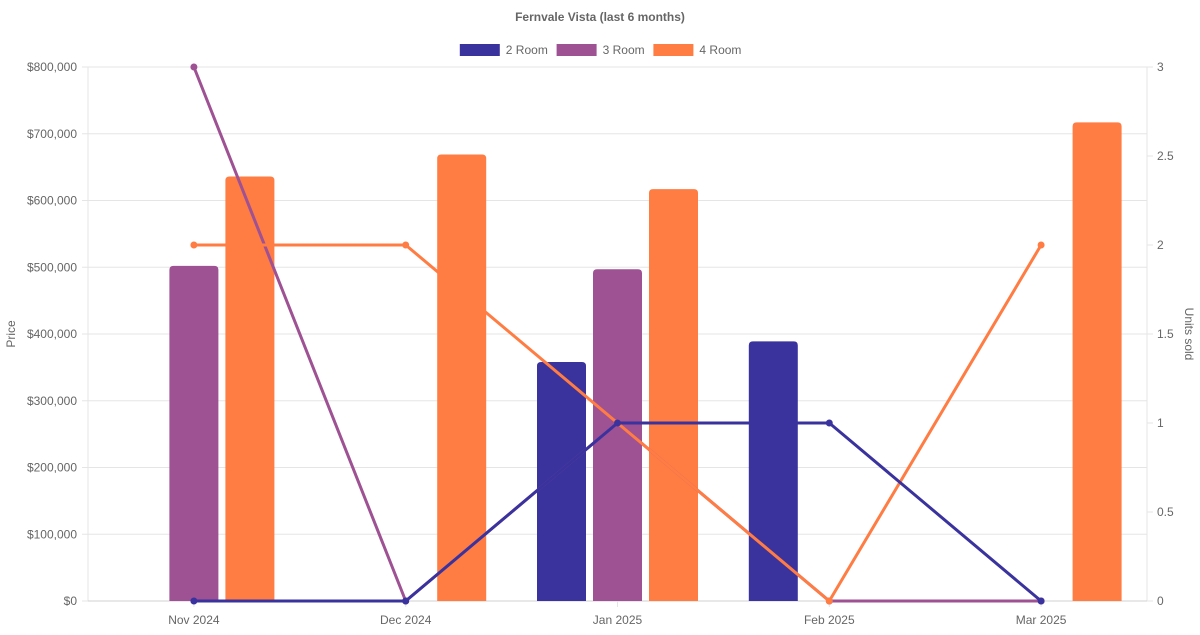 This screenshot has height=635, width=1200. Describe the element at coordinates (52, 534) in the screenshot. I see `left-tick-label: $100,000` at that location.